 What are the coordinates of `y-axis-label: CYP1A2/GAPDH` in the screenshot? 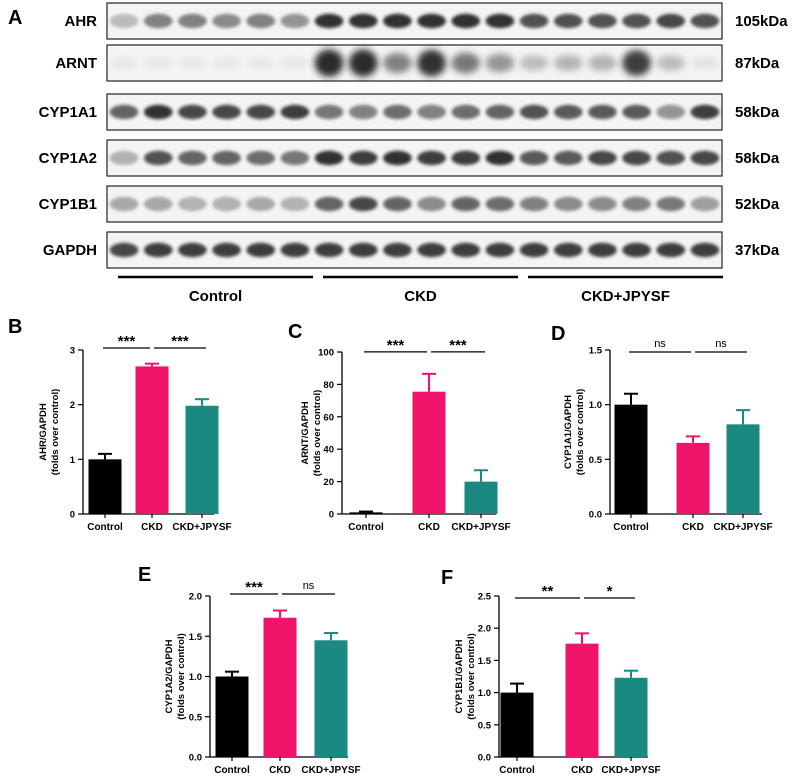 It's located at (169, 676).